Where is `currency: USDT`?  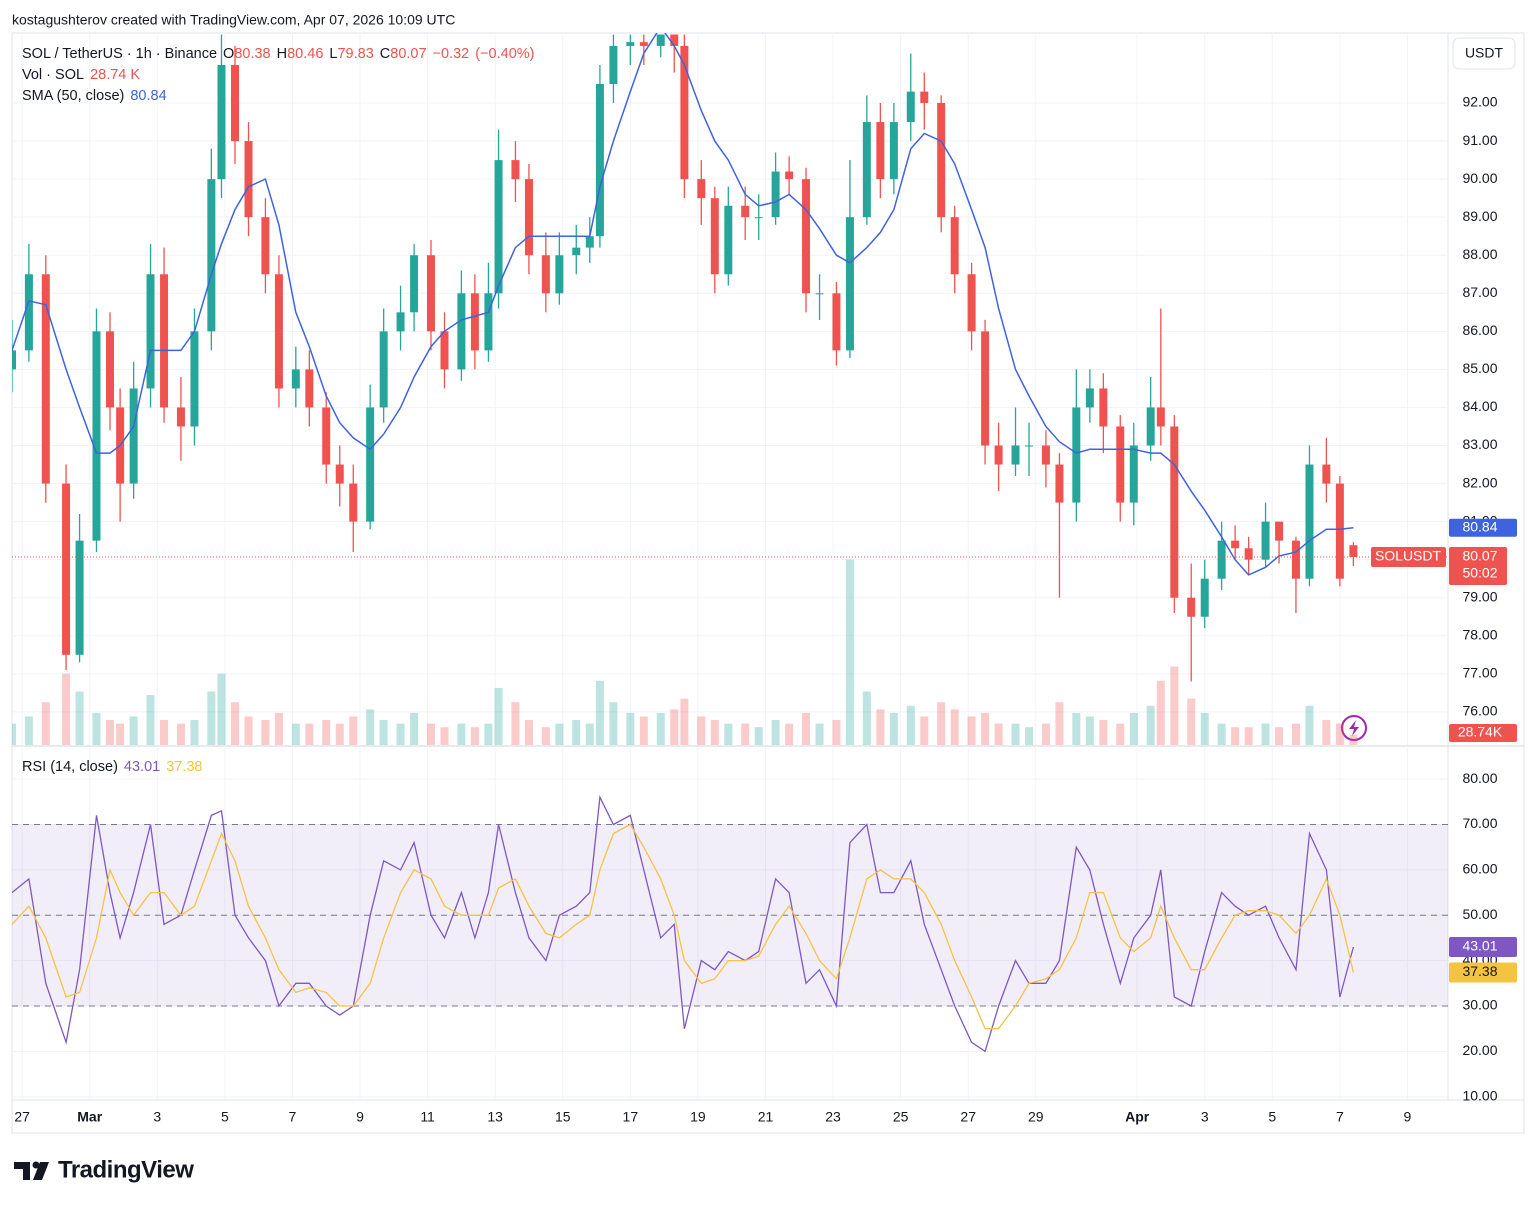 currency: USDT is located at coordinates (1484, 53).